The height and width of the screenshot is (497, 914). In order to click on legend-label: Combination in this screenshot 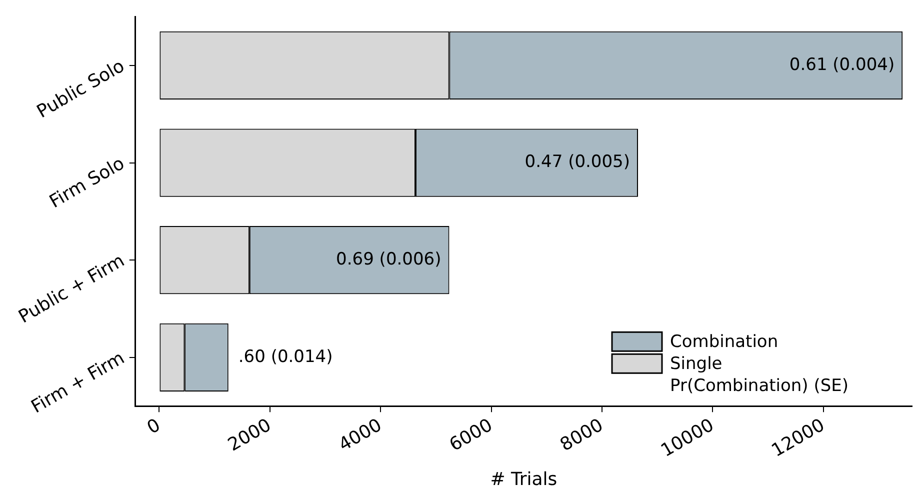, I will do `click(724, 342)`.